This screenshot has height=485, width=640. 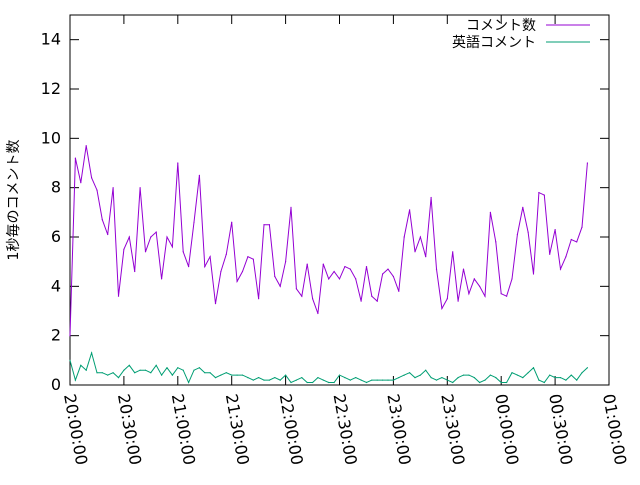 What do you see at coordinates (398, 429) in the screenshot?
I see `x-tick-label: 23:00:00` at bounding box center [398, 429].